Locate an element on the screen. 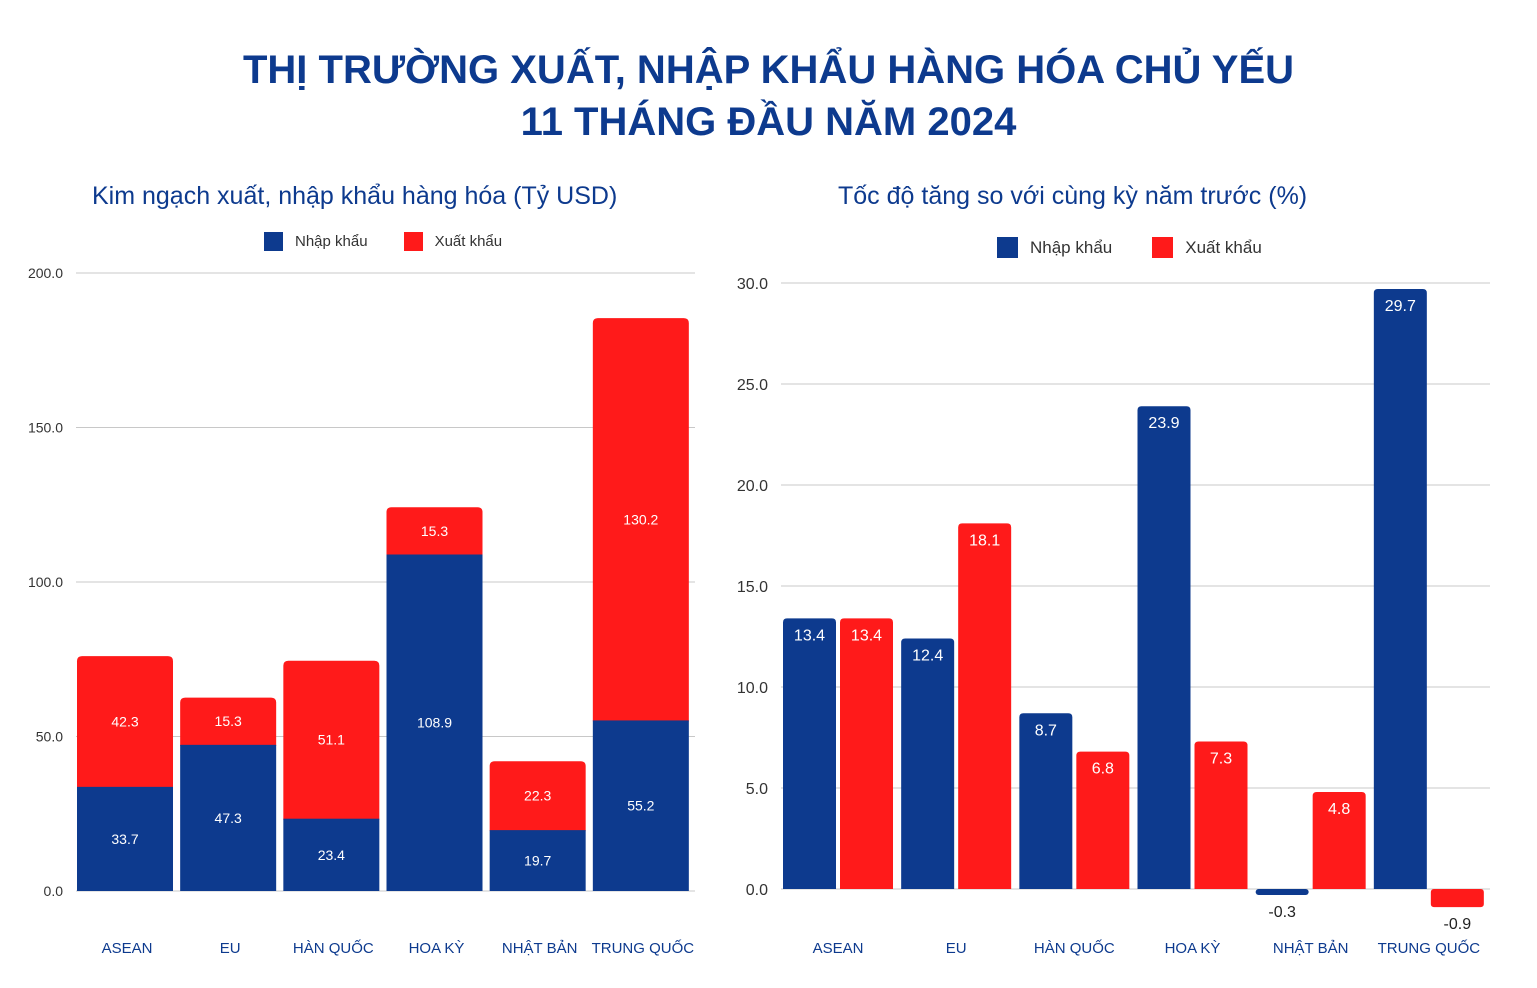  value-label-import: 108.9 is located at coordinates (434, 723).